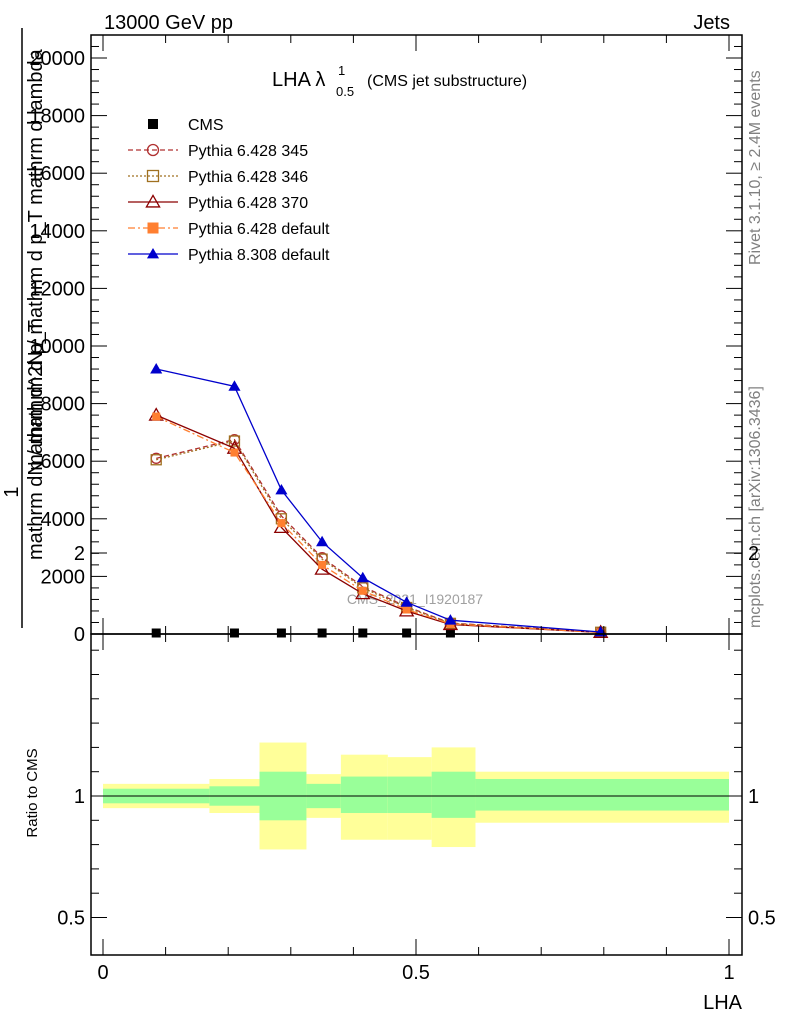 This screenshot has height=1024, width=786. Describe the element at coordinates (57, 117) in the screenshot. I see `y-tick-label: 18000` at that location.